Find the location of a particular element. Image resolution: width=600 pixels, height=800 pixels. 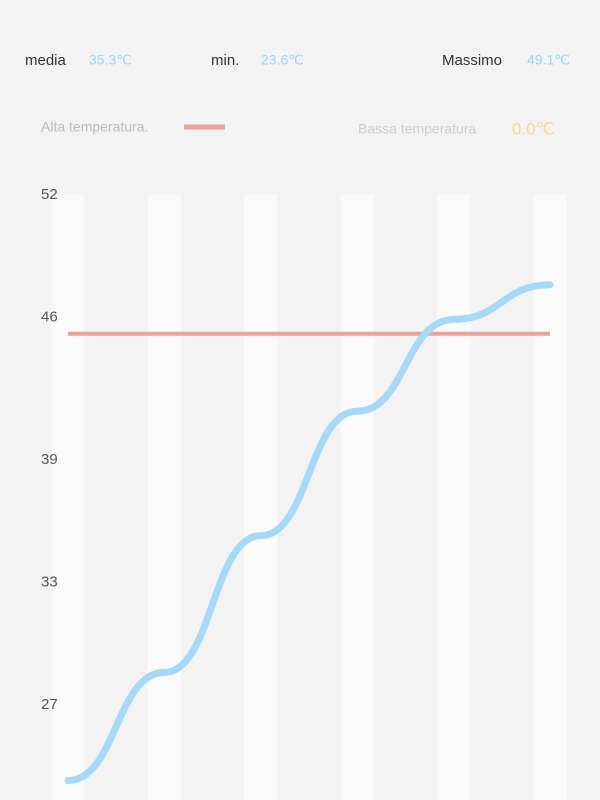

y-tick-label: 39 is located at coordinates (49, 459).